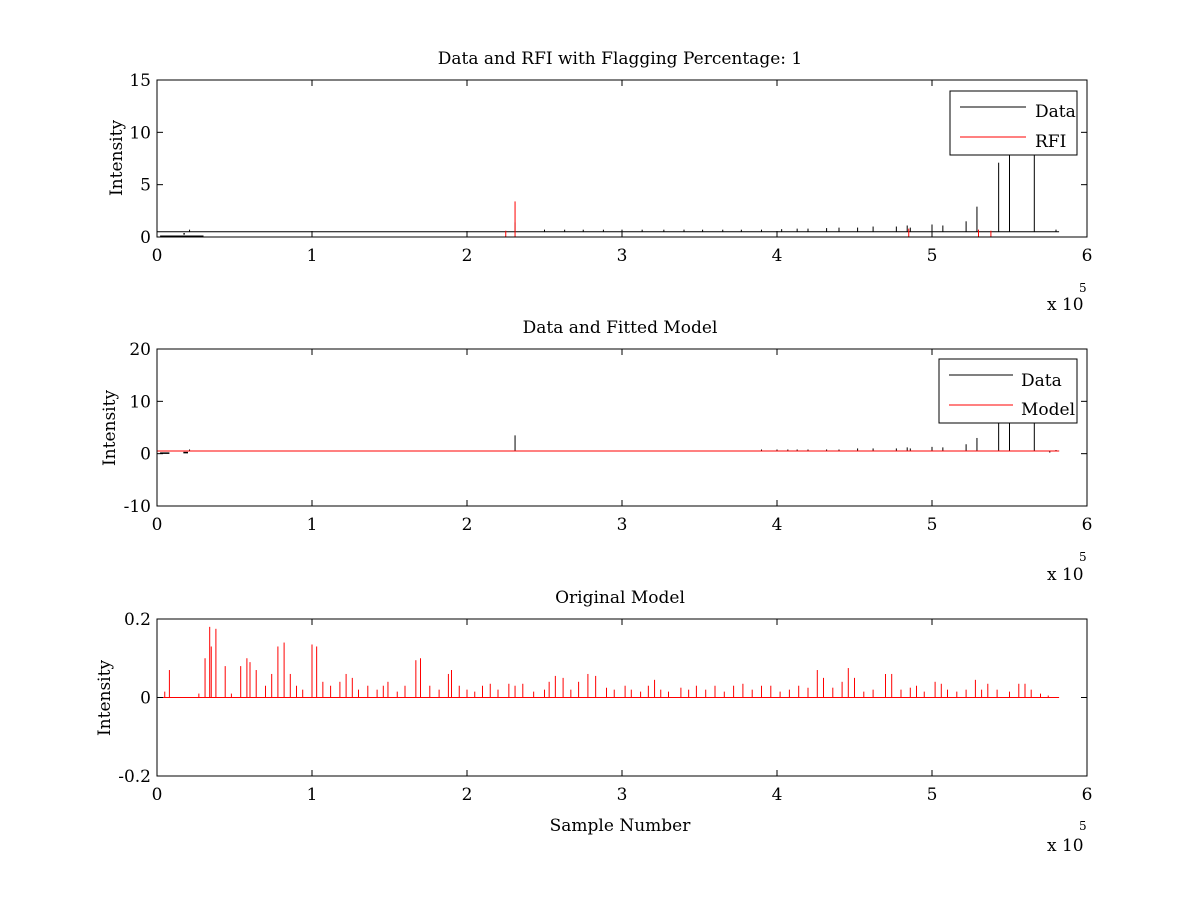 The height and width of the screenshot is (900, 1200). What do you see at coordinates (1065, 846) in the screenshot?
I see `panel-3-x-exponent-label: x 10` at bounding box center [1065, 846].